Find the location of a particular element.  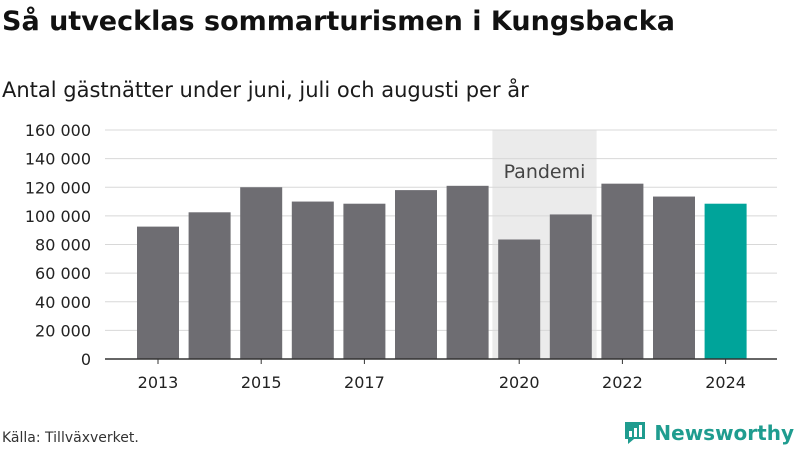

x-tick-label: 2017 is located at coordinates (364, 382).